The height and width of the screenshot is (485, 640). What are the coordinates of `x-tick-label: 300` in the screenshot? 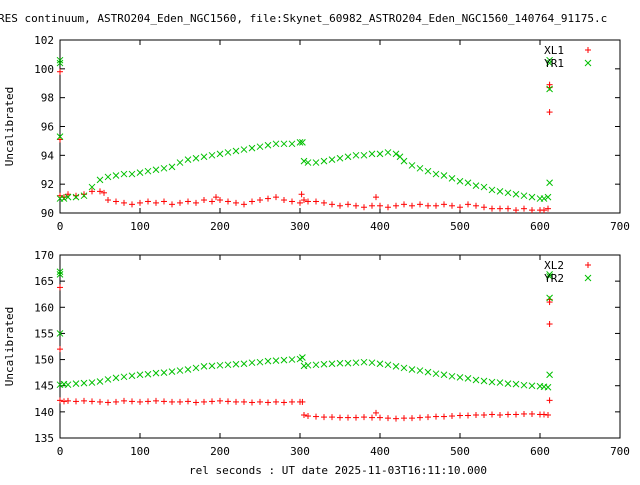 It's located at (300, 226).